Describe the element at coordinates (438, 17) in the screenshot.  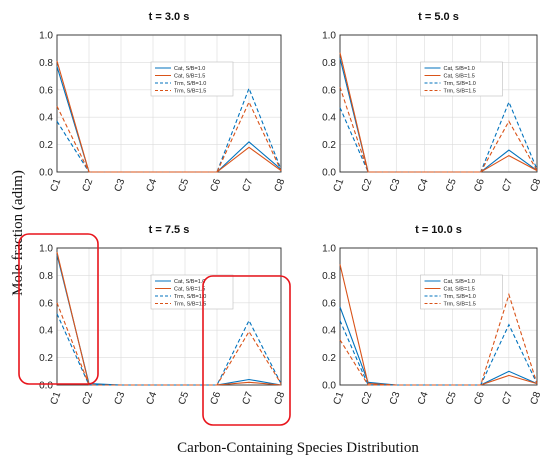
I see `chart-title: t = 5.0 s` at that location.